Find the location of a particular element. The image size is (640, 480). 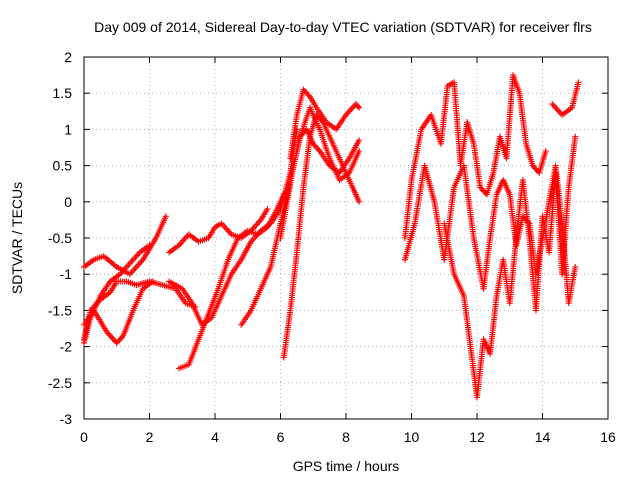

y-tick-label: -0.5 is located at coordinates (60, 238).